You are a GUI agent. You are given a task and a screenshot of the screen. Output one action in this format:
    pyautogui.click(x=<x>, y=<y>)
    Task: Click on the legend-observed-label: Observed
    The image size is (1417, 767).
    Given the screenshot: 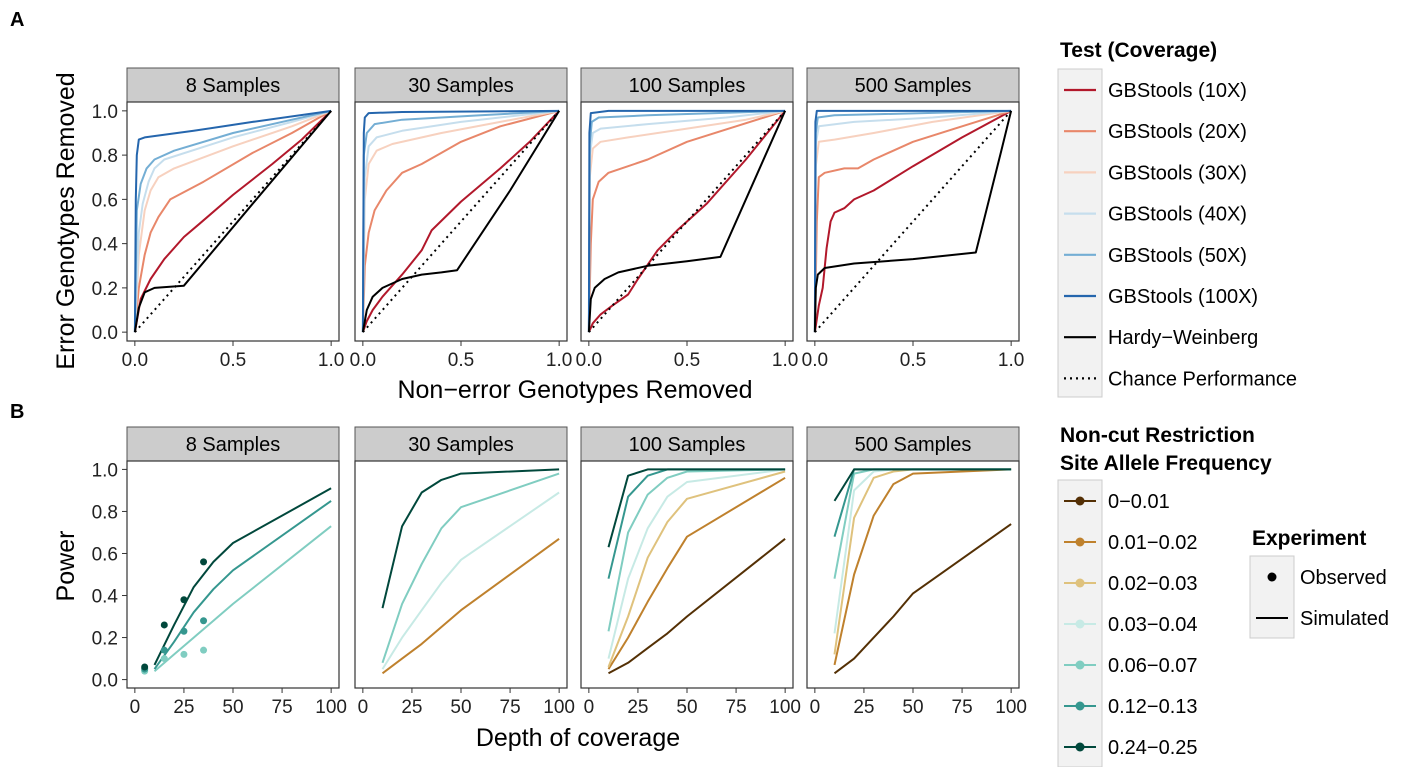 What is the action you would take?
    pyautogui.click(x=1343, y=578)
    